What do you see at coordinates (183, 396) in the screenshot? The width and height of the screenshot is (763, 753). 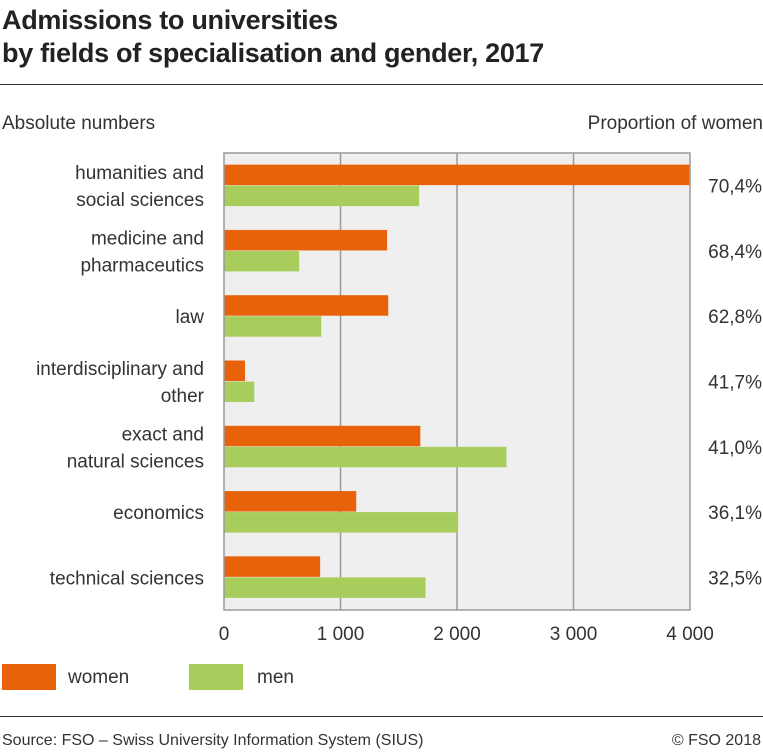 I see `category-label: other` at bounding box center [183, 396].